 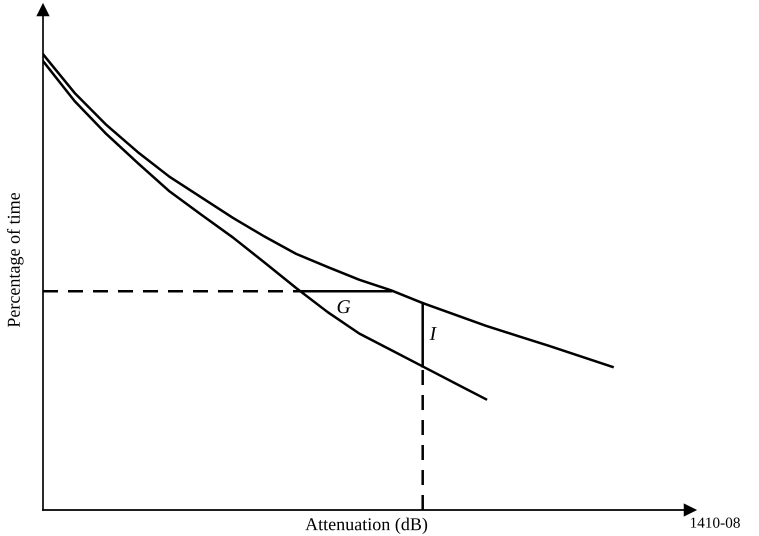 What do you see at coordinates (344, 307) in the screenshot?
I see `annotation: G` at bounding box center [344, 307].